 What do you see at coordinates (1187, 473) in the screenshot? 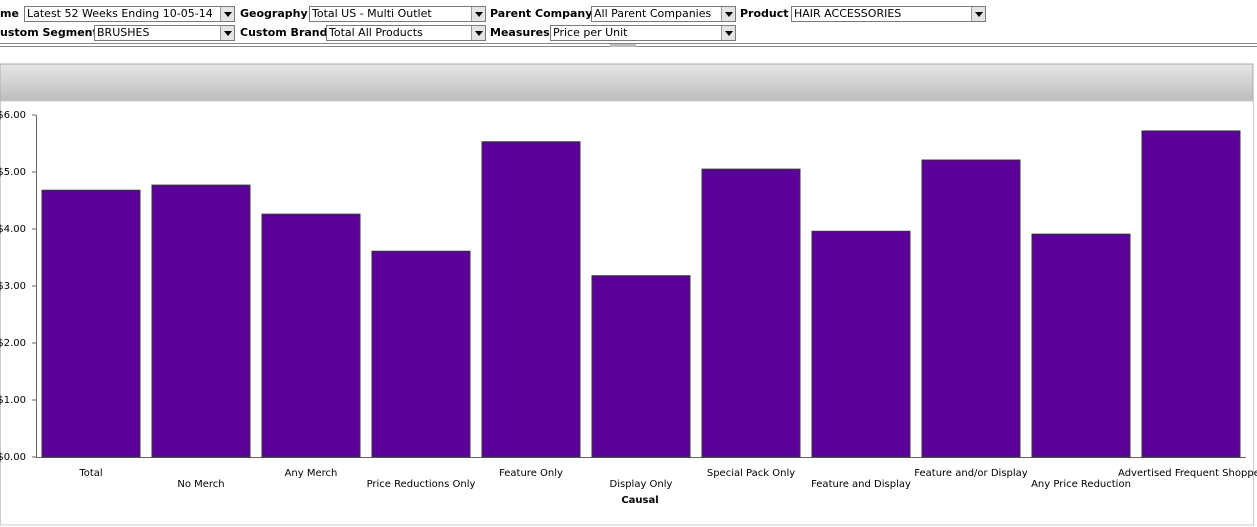
I see `x-tick-label: Advertised Frequent Shopper` at bounding box center [1187, 473].